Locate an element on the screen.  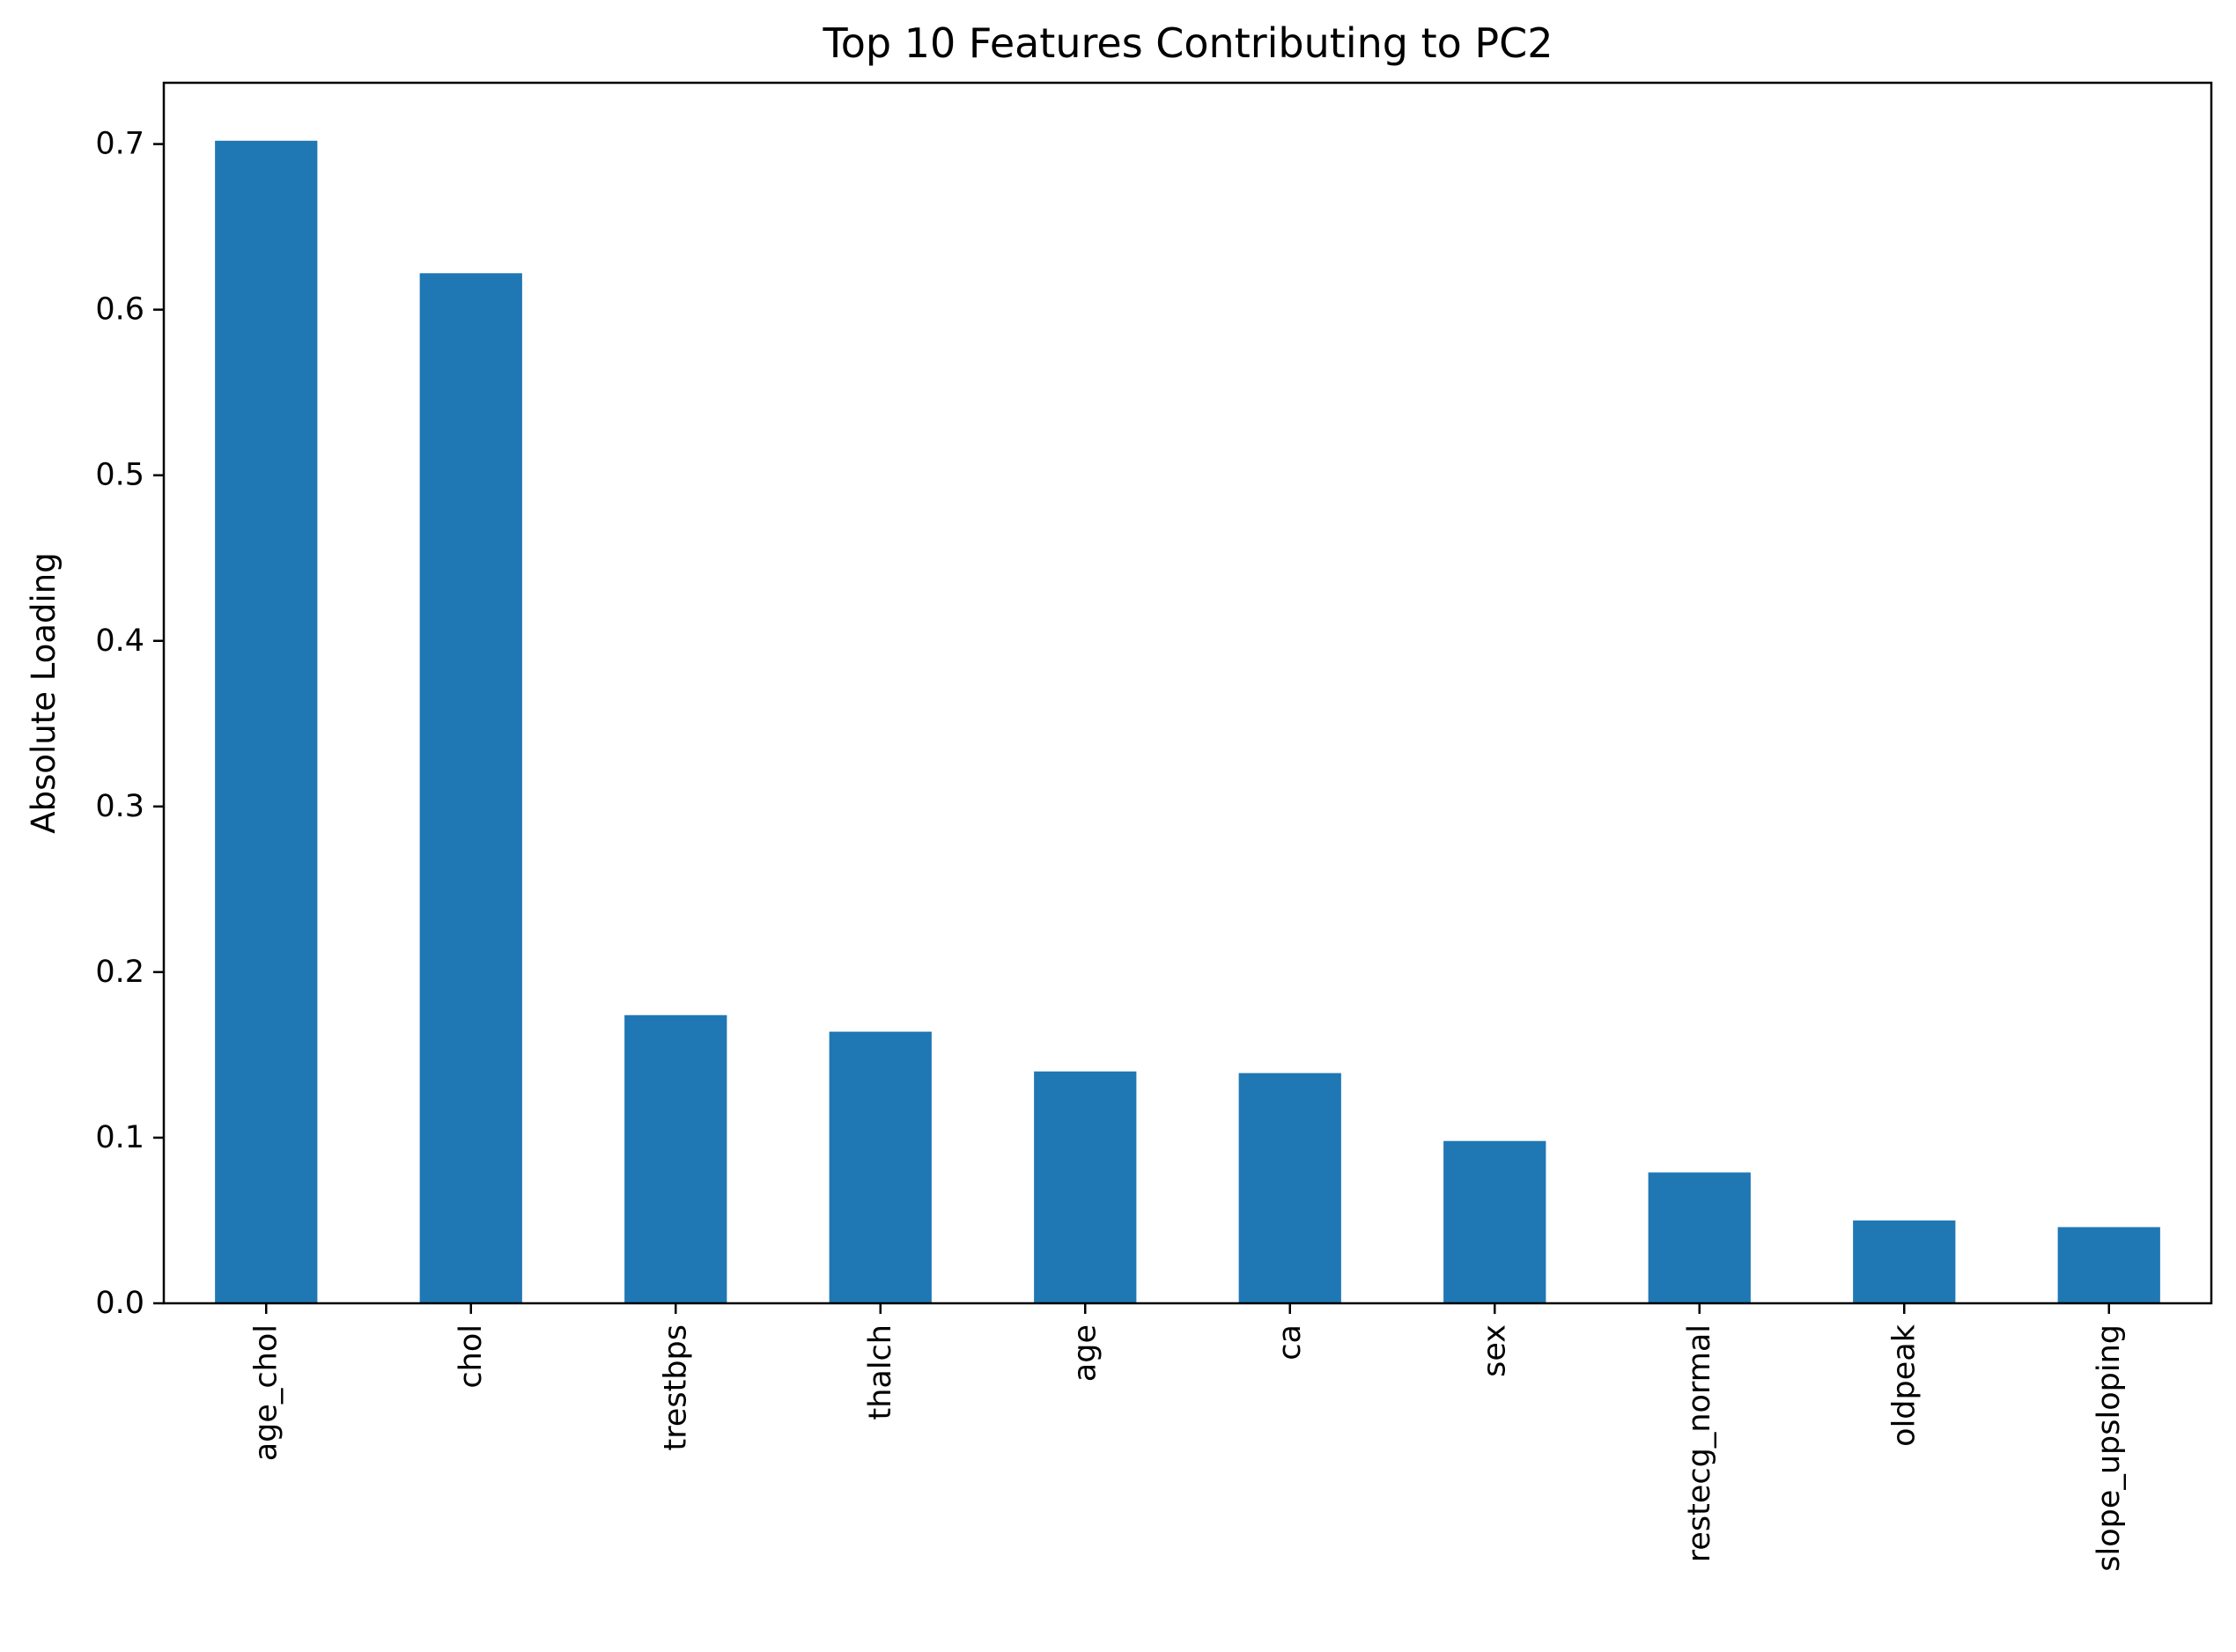
x-tick-label: thalch is located at coordinates (880, 1372).